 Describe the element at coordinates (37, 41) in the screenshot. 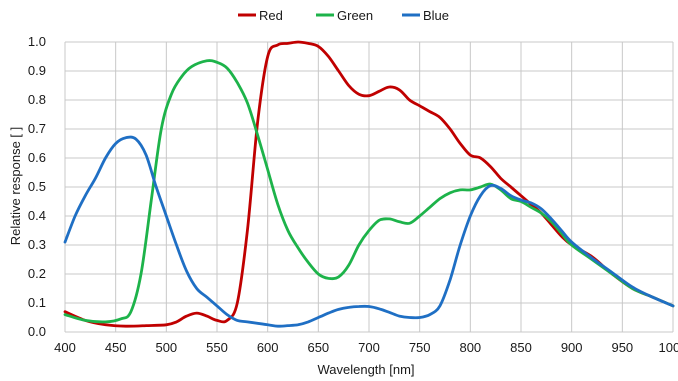

I see `y-tick-label: 1.0` at that location.